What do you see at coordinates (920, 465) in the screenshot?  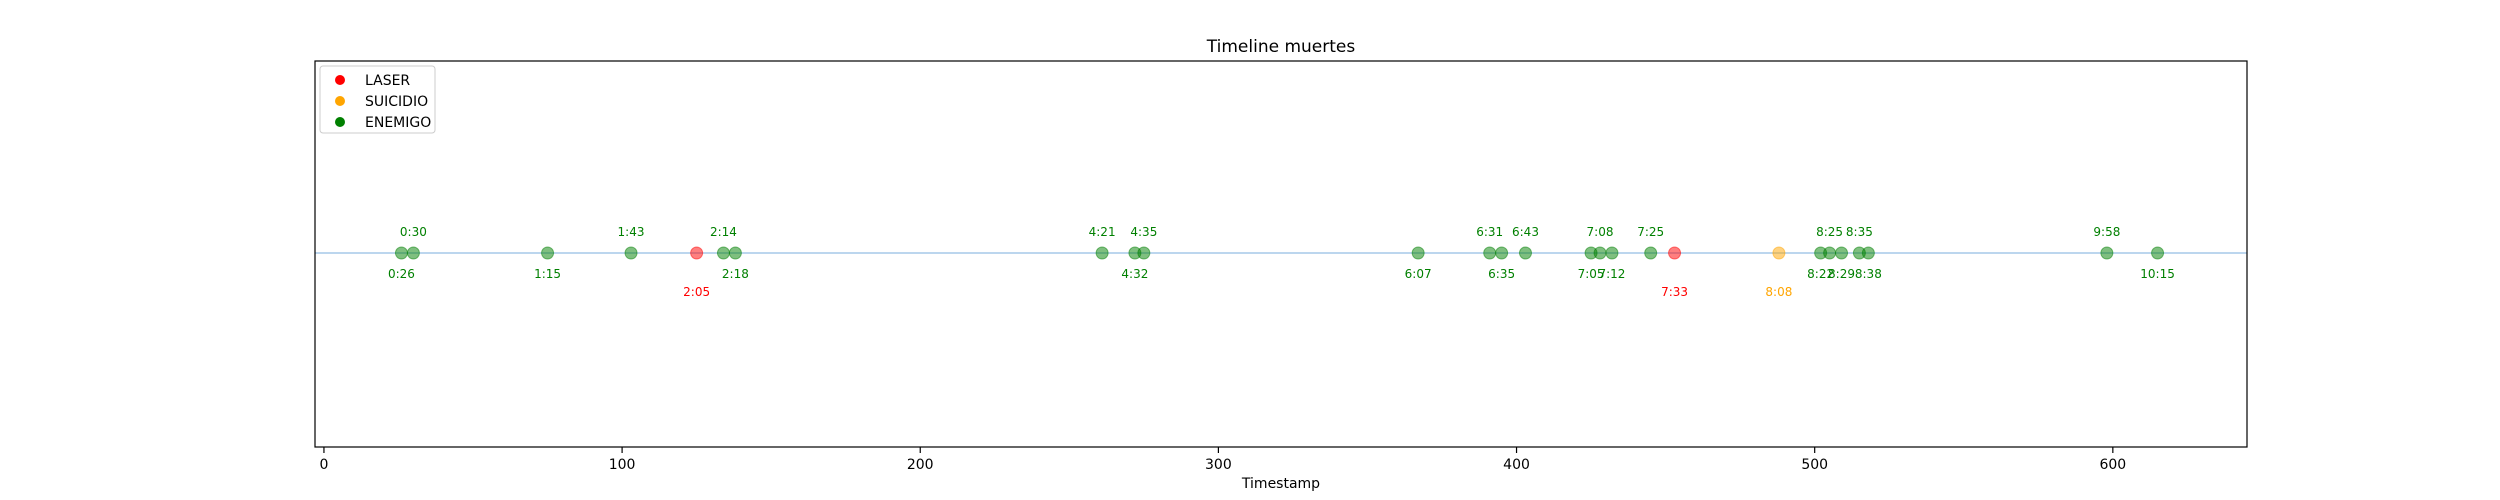 I see `x-tick-label: 200` at bounding box center [920, 465].